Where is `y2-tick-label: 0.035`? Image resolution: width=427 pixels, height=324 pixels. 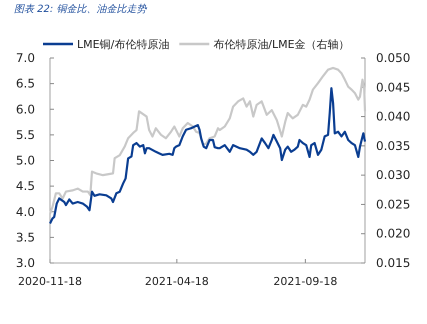 y2-tick-label: 0.035 is located at coordinates (393, 145).